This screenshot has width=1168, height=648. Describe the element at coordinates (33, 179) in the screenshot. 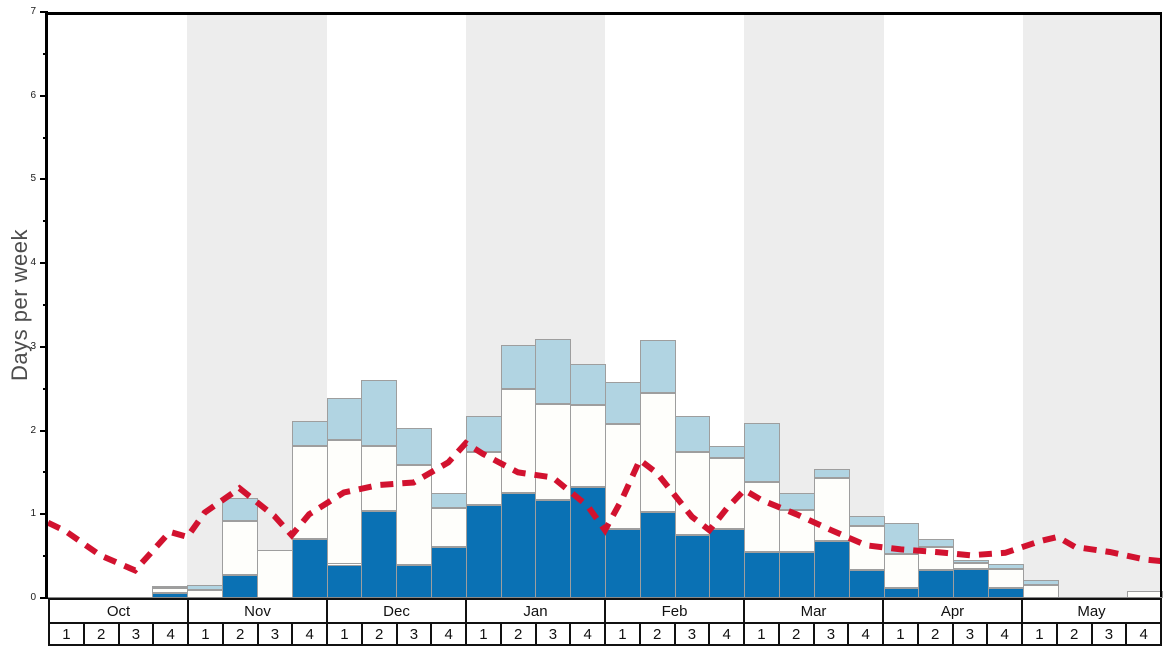

I see `y-tick-label: 5` at that location.